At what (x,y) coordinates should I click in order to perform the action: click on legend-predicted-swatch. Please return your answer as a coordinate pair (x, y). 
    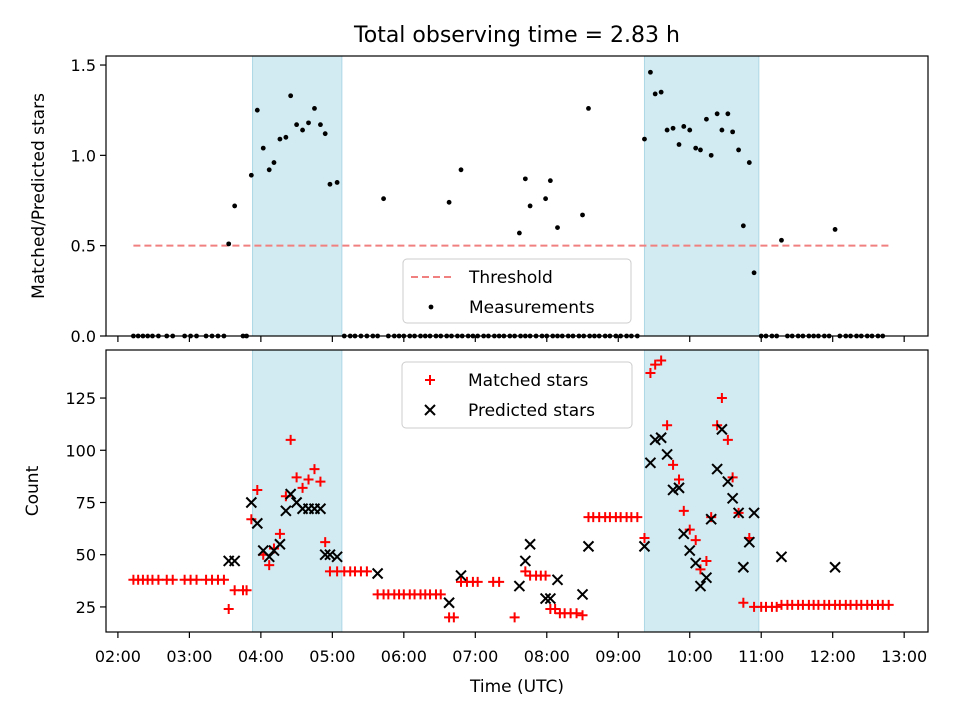
    Looking at the image, I should click on (430, 410).